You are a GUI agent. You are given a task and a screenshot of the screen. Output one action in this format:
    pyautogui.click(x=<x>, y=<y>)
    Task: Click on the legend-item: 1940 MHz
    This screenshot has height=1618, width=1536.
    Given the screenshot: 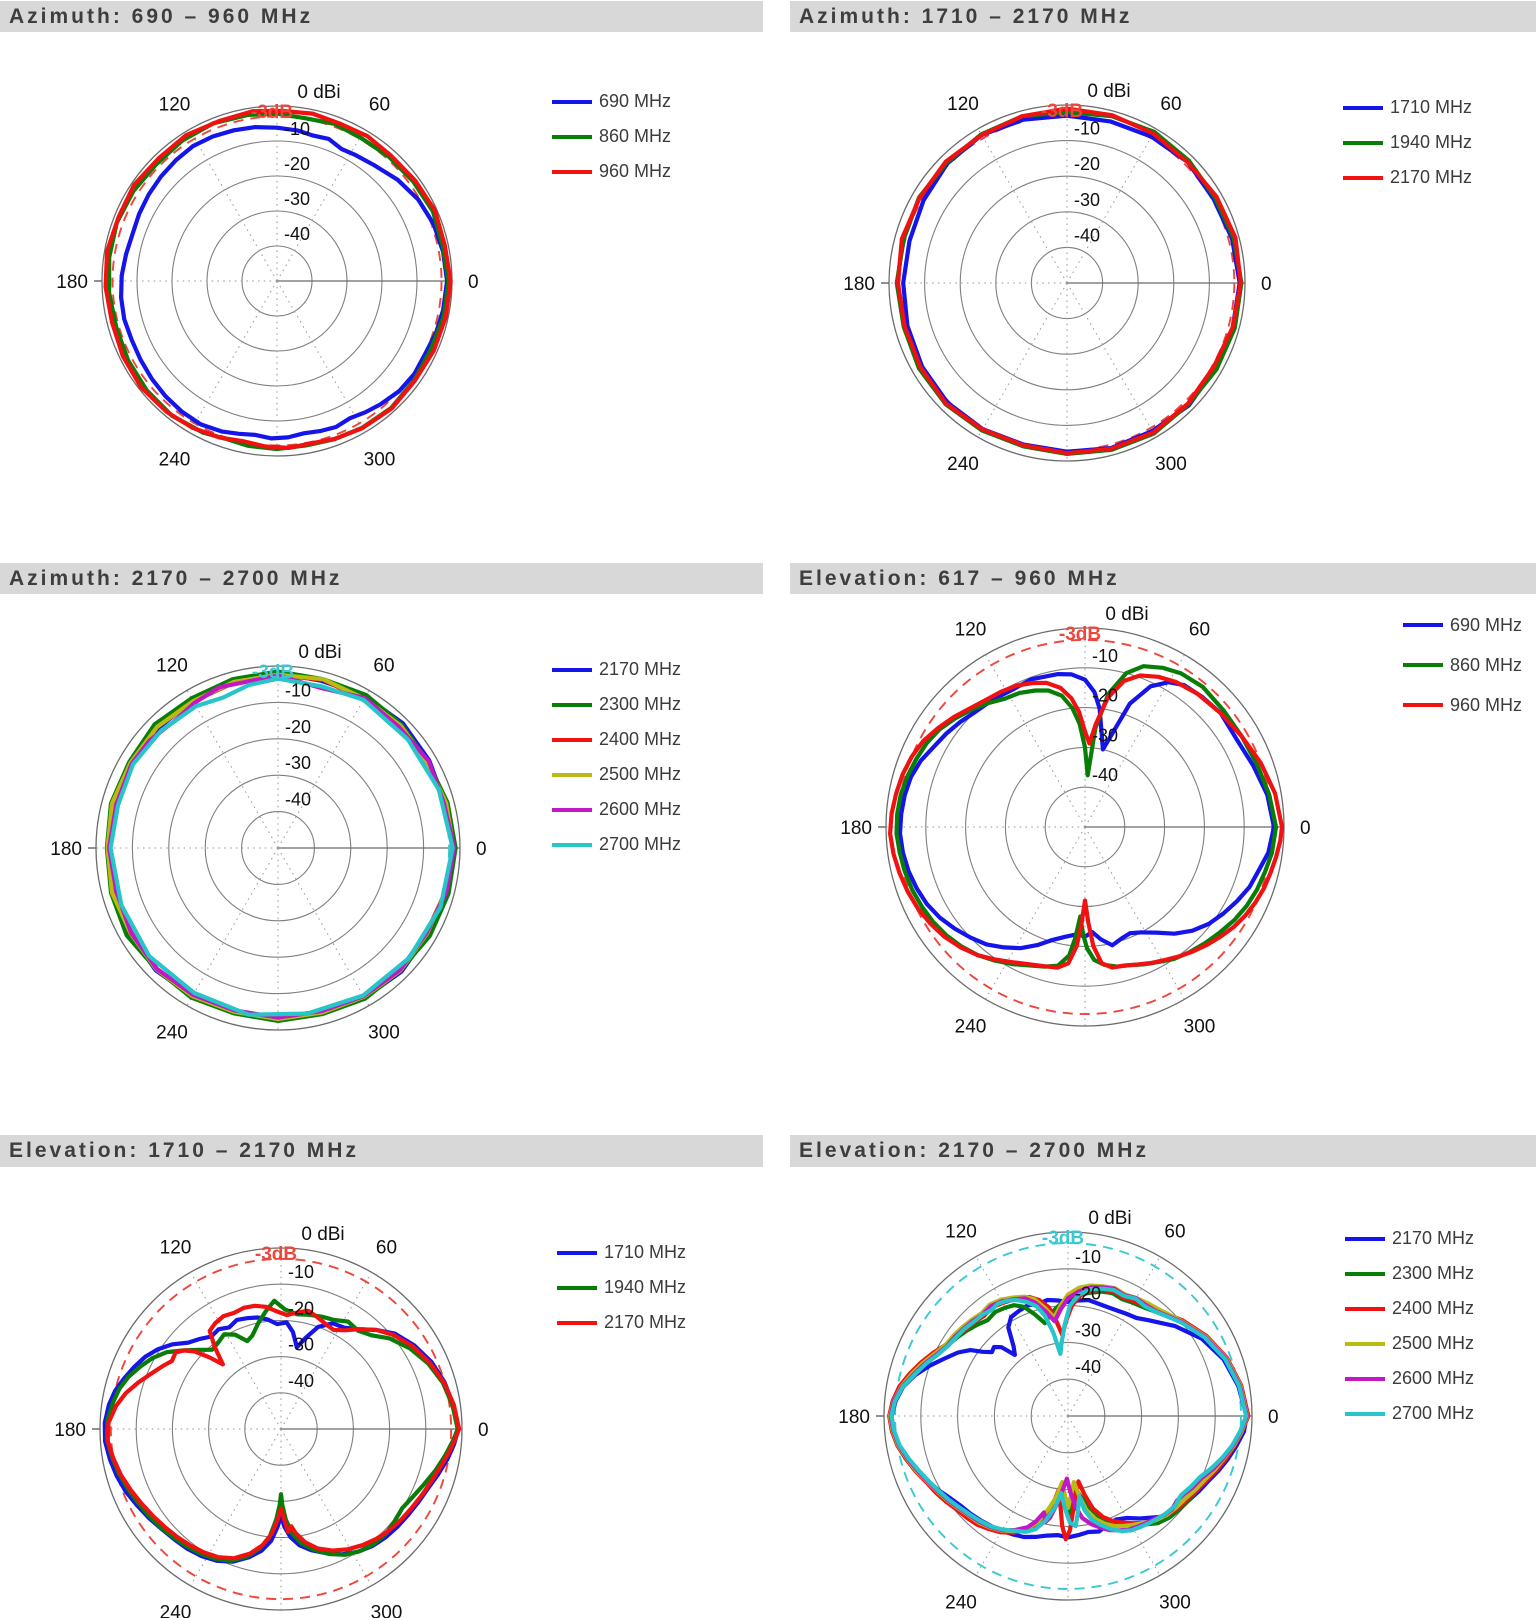 What is the action you would take?
    pyautogui.click(x=621, y=1287)
    